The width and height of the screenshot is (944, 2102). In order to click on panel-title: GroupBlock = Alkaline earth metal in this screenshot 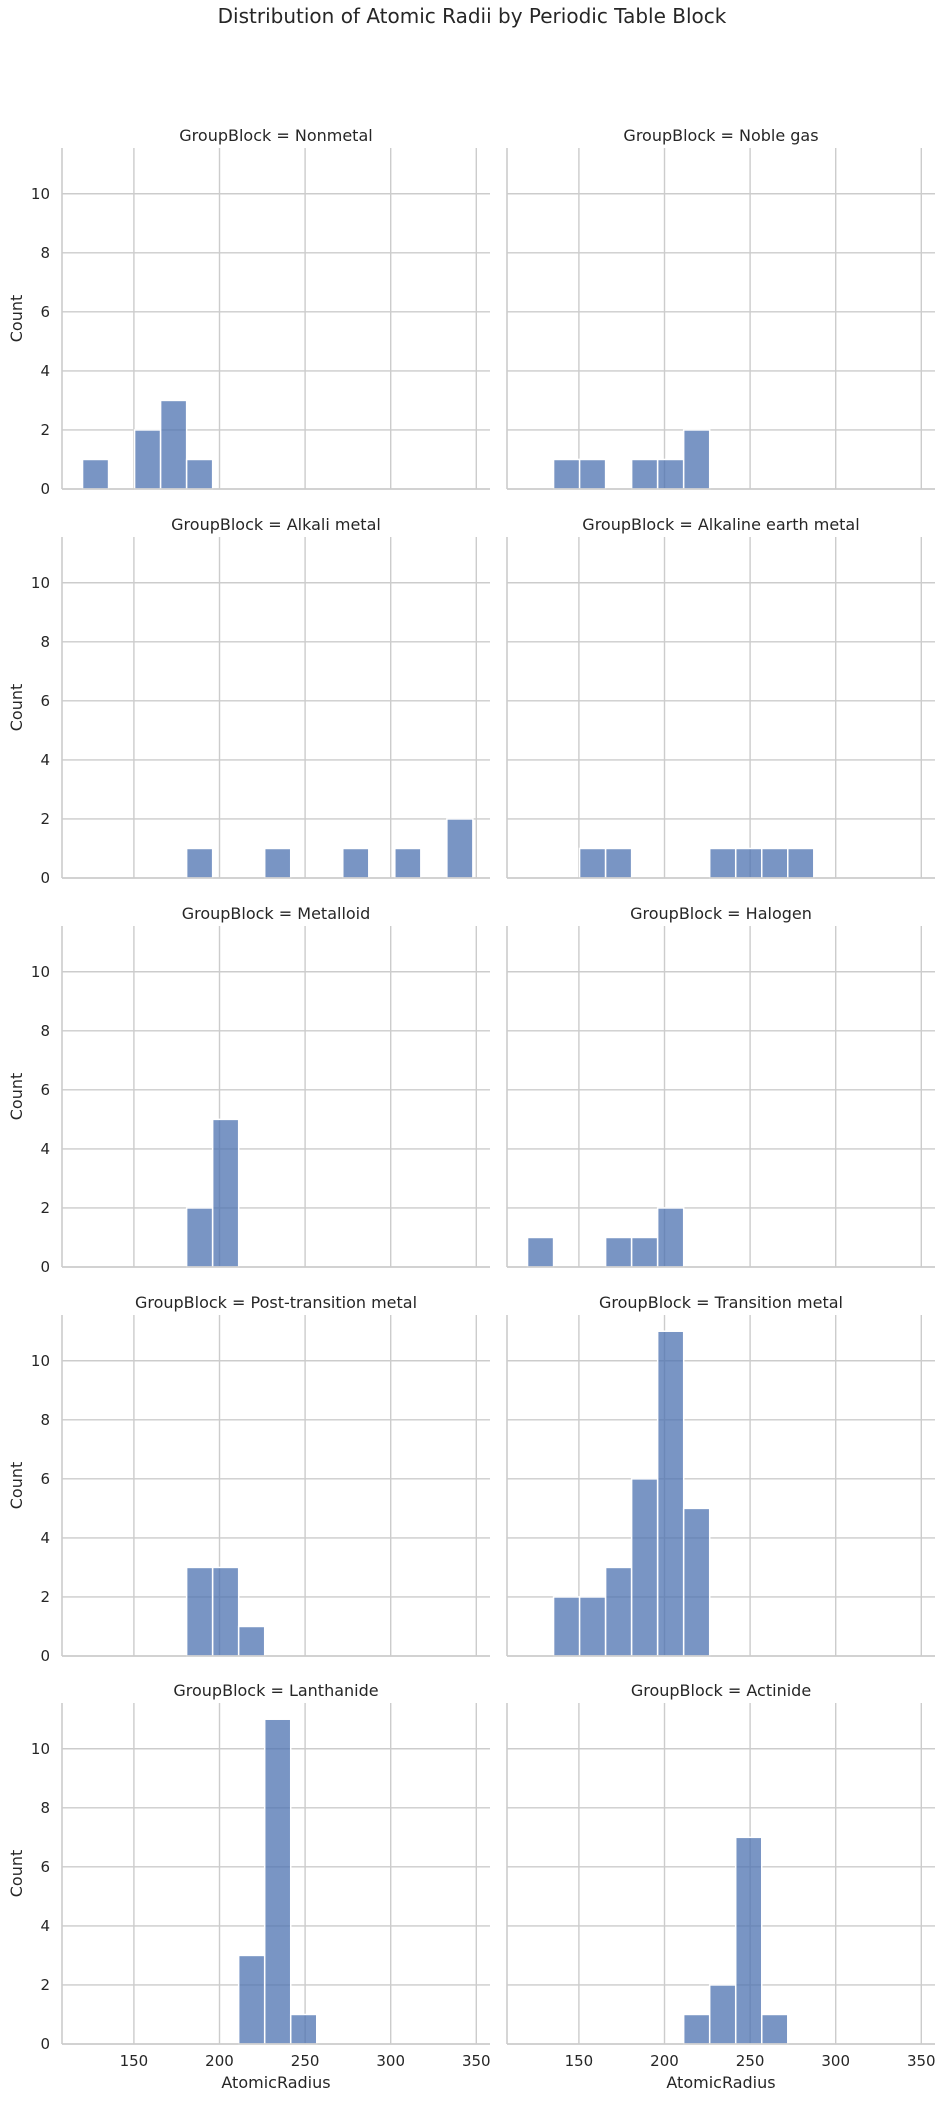, I will do `click(720, 524)`.